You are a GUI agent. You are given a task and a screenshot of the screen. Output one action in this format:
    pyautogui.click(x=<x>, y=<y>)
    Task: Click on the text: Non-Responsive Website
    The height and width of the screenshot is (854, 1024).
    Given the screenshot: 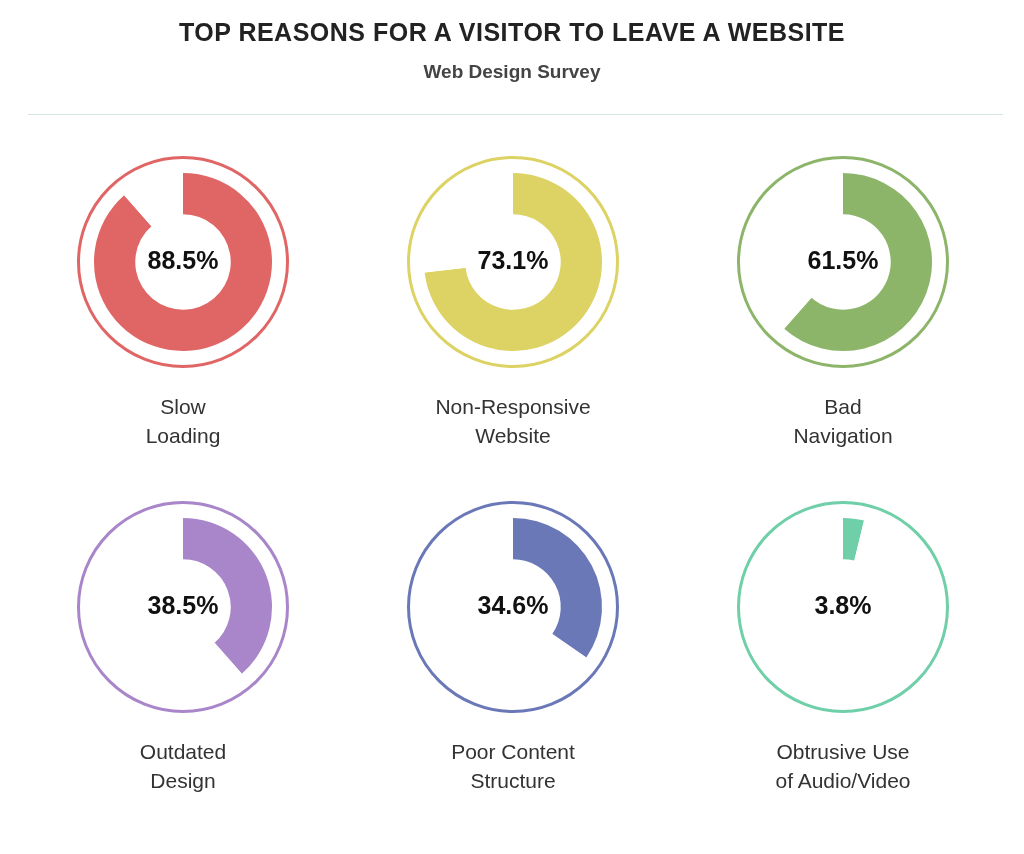 What is the action you would take?
    pyautogui.click(x=513, y=421)
    